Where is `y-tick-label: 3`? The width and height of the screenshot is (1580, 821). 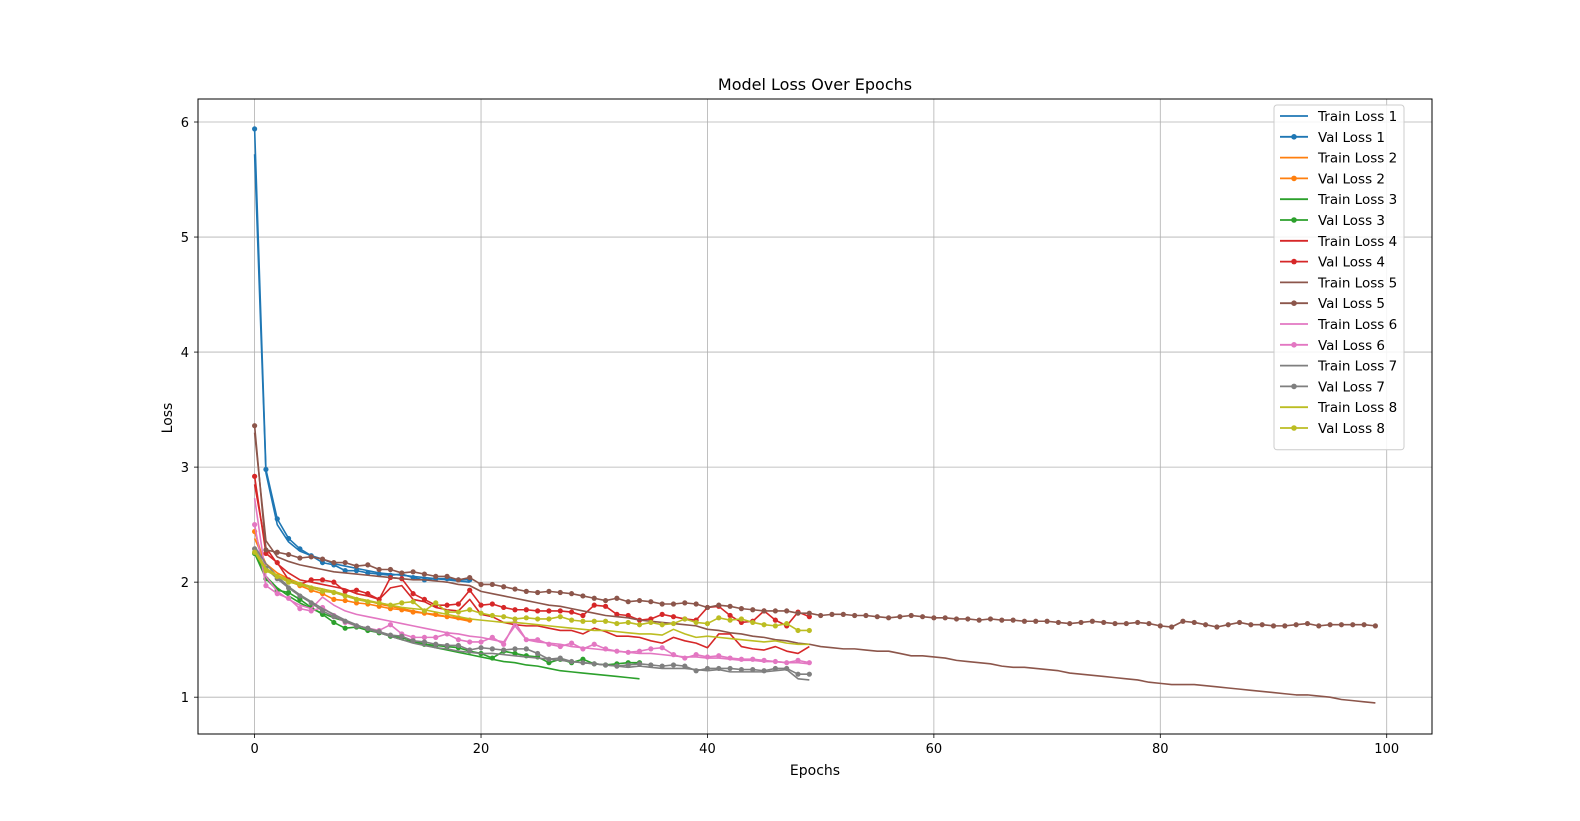 y-tick-label: 3 is located at coordinates (185, 468).